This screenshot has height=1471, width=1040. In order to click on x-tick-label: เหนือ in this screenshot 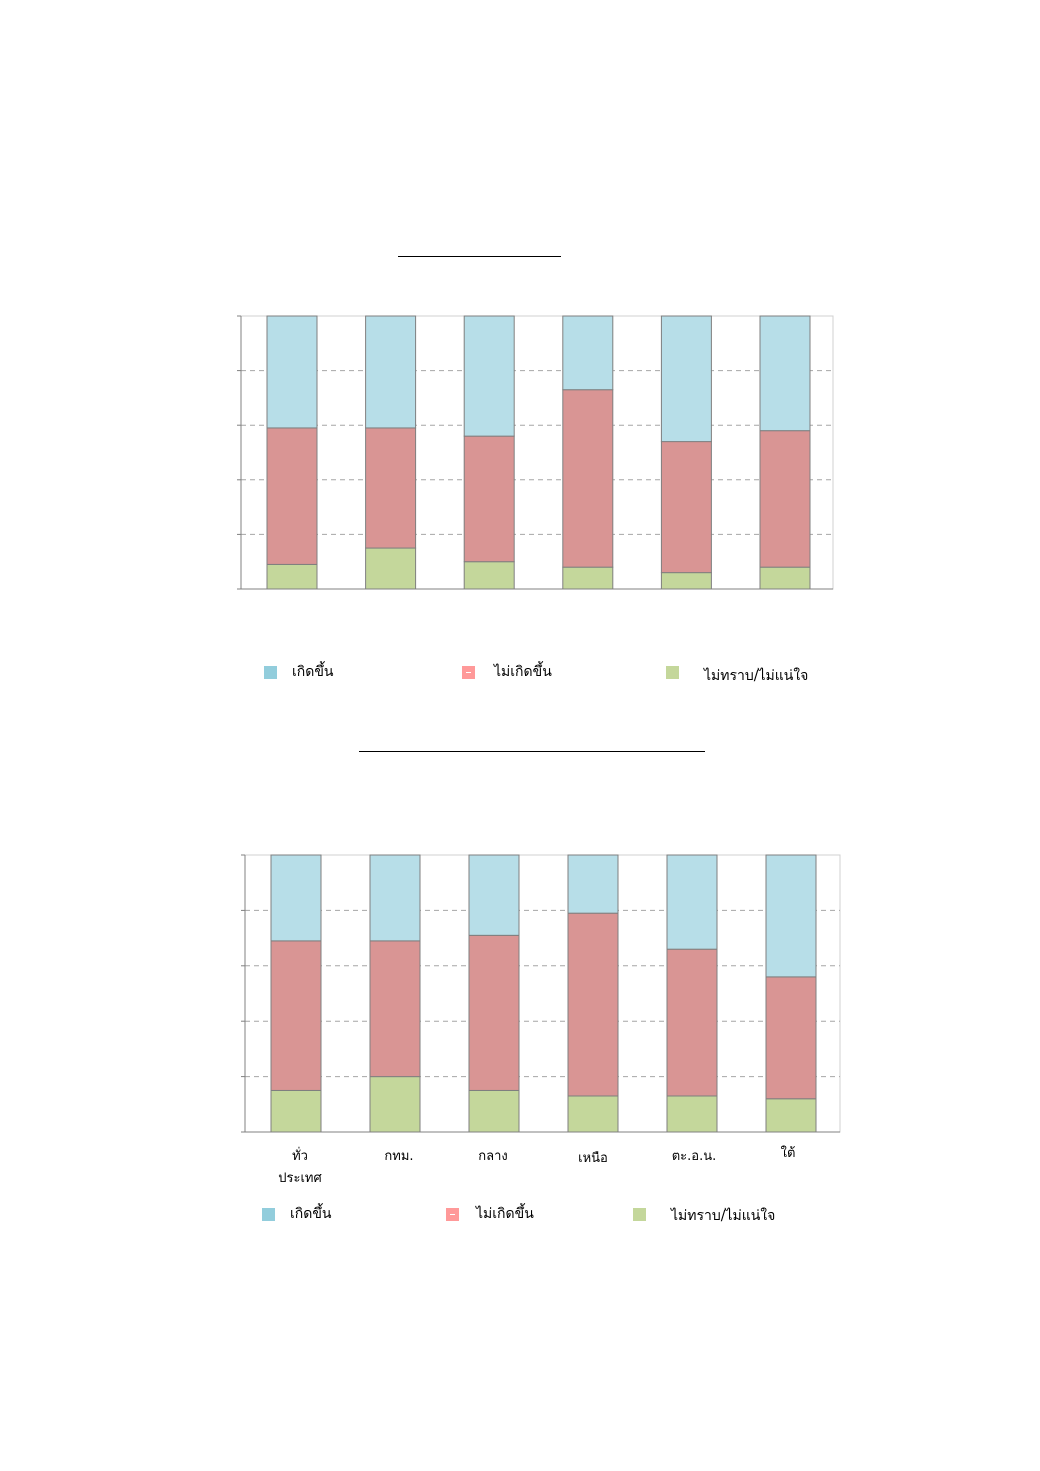, I will do `click(593, 1158)`.